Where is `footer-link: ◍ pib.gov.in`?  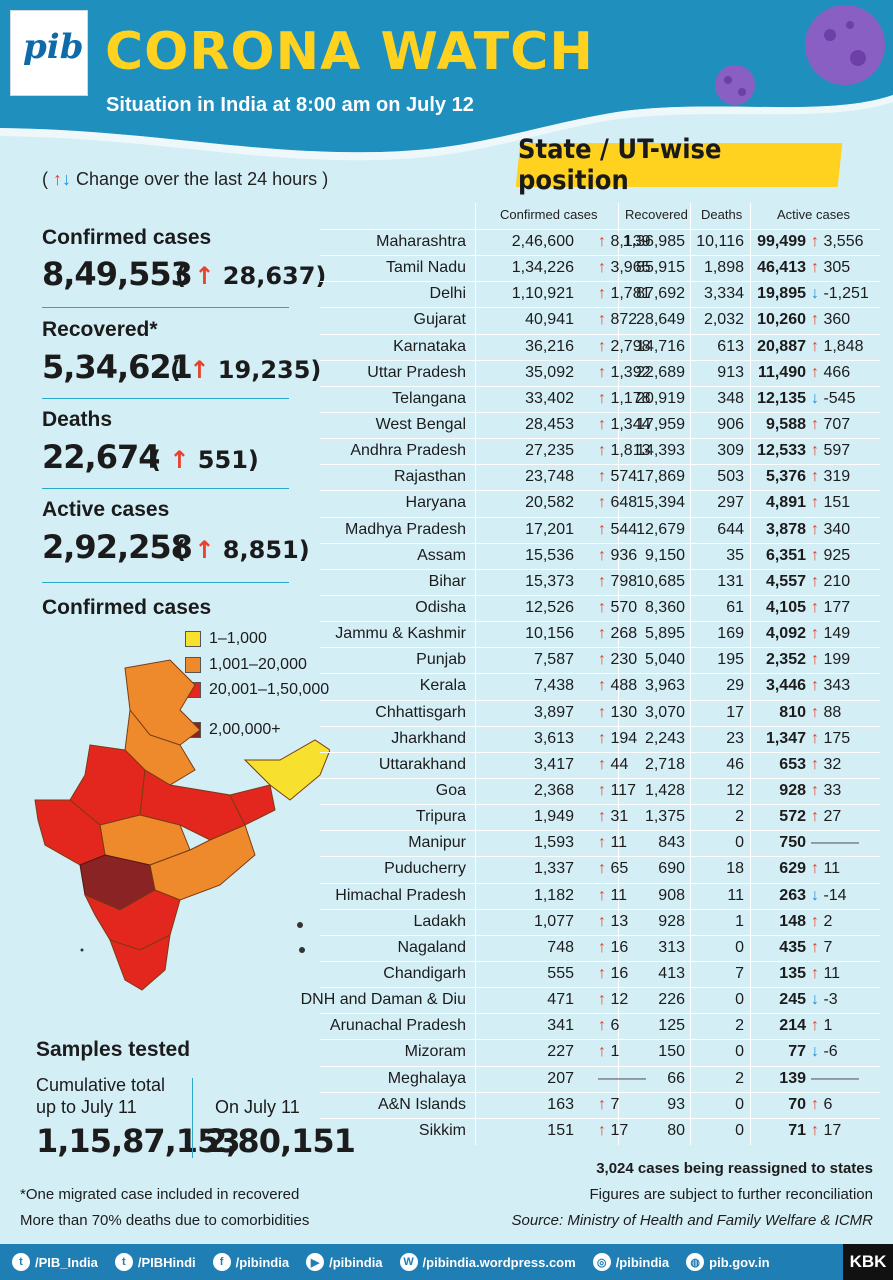
footer-link: ◍ pib.gov.in is located at coordinates (728, 1262).